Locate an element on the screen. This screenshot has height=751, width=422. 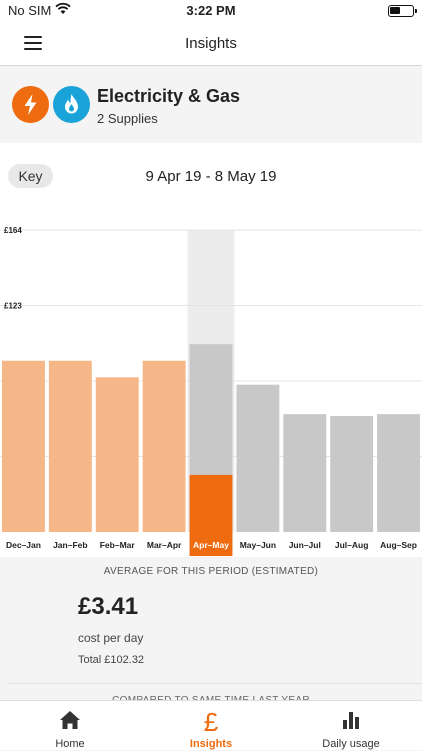
x-category-label: Jun–Jul is located at coordinates (305, 545).